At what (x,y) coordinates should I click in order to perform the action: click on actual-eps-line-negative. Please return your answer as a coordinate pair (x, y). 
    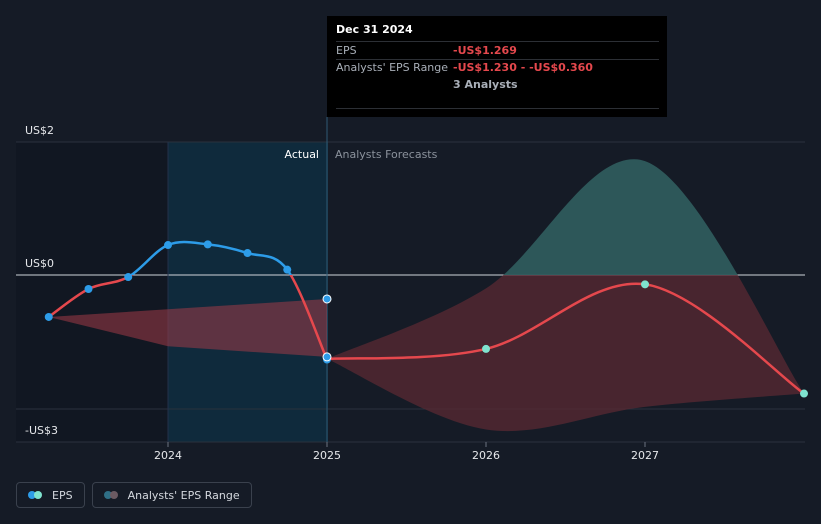
    Looking at the image, I should click on (188, 318).